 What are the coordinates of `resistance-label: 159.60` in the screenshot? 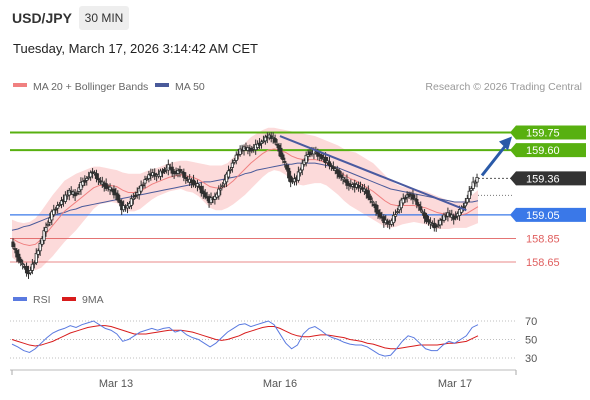 It's located at (543, 151).